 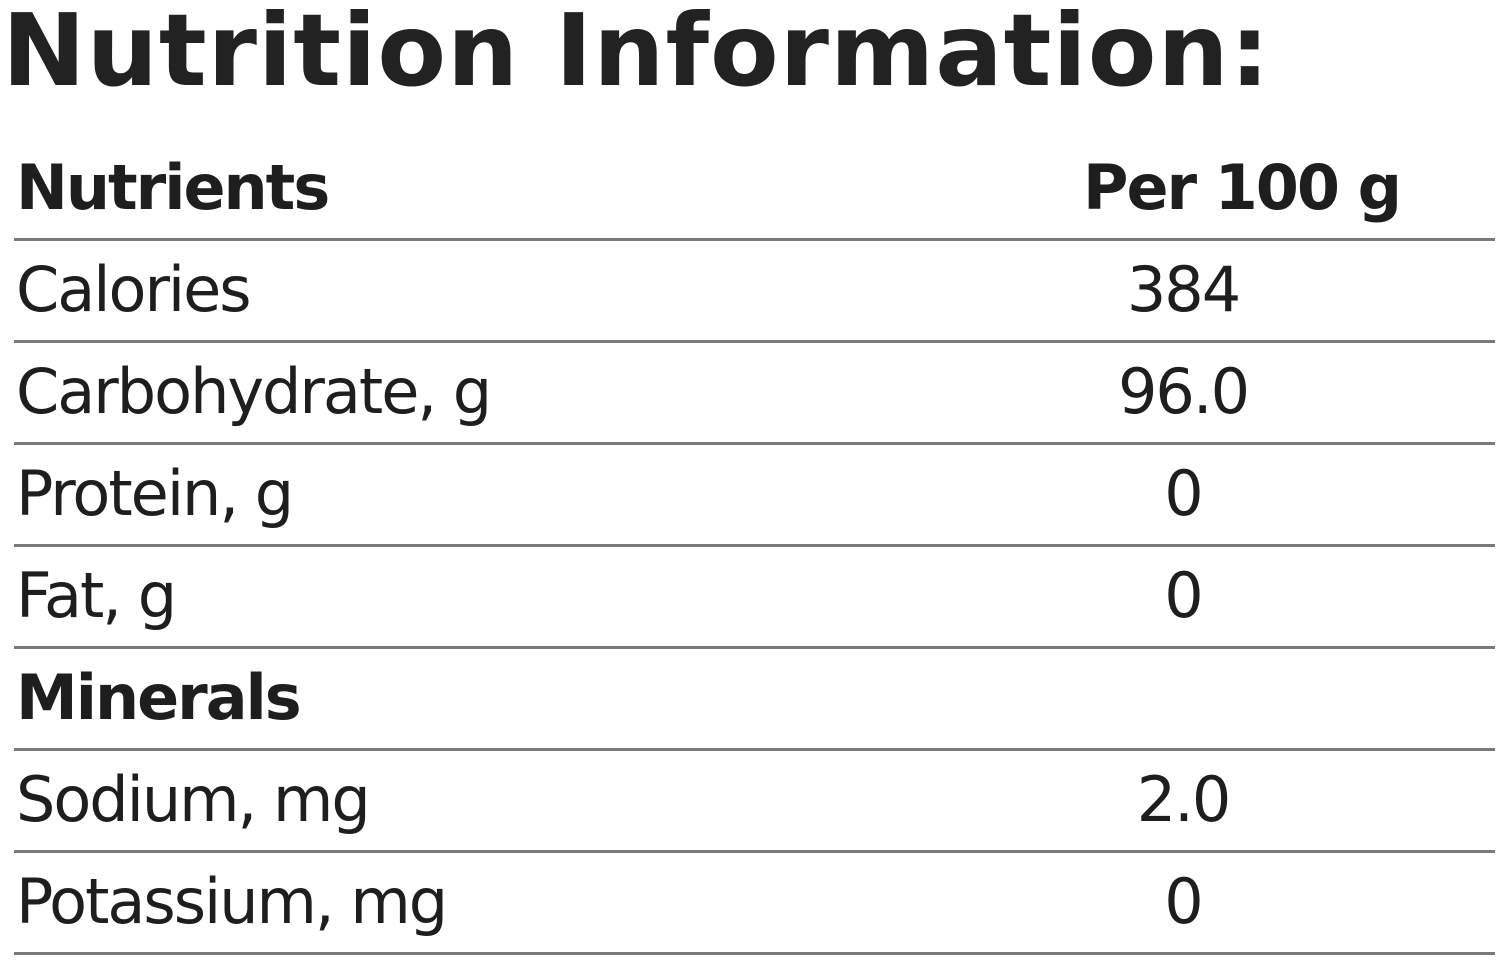 I want to click on row-label: Fat, g, so click(x=96, y=595).